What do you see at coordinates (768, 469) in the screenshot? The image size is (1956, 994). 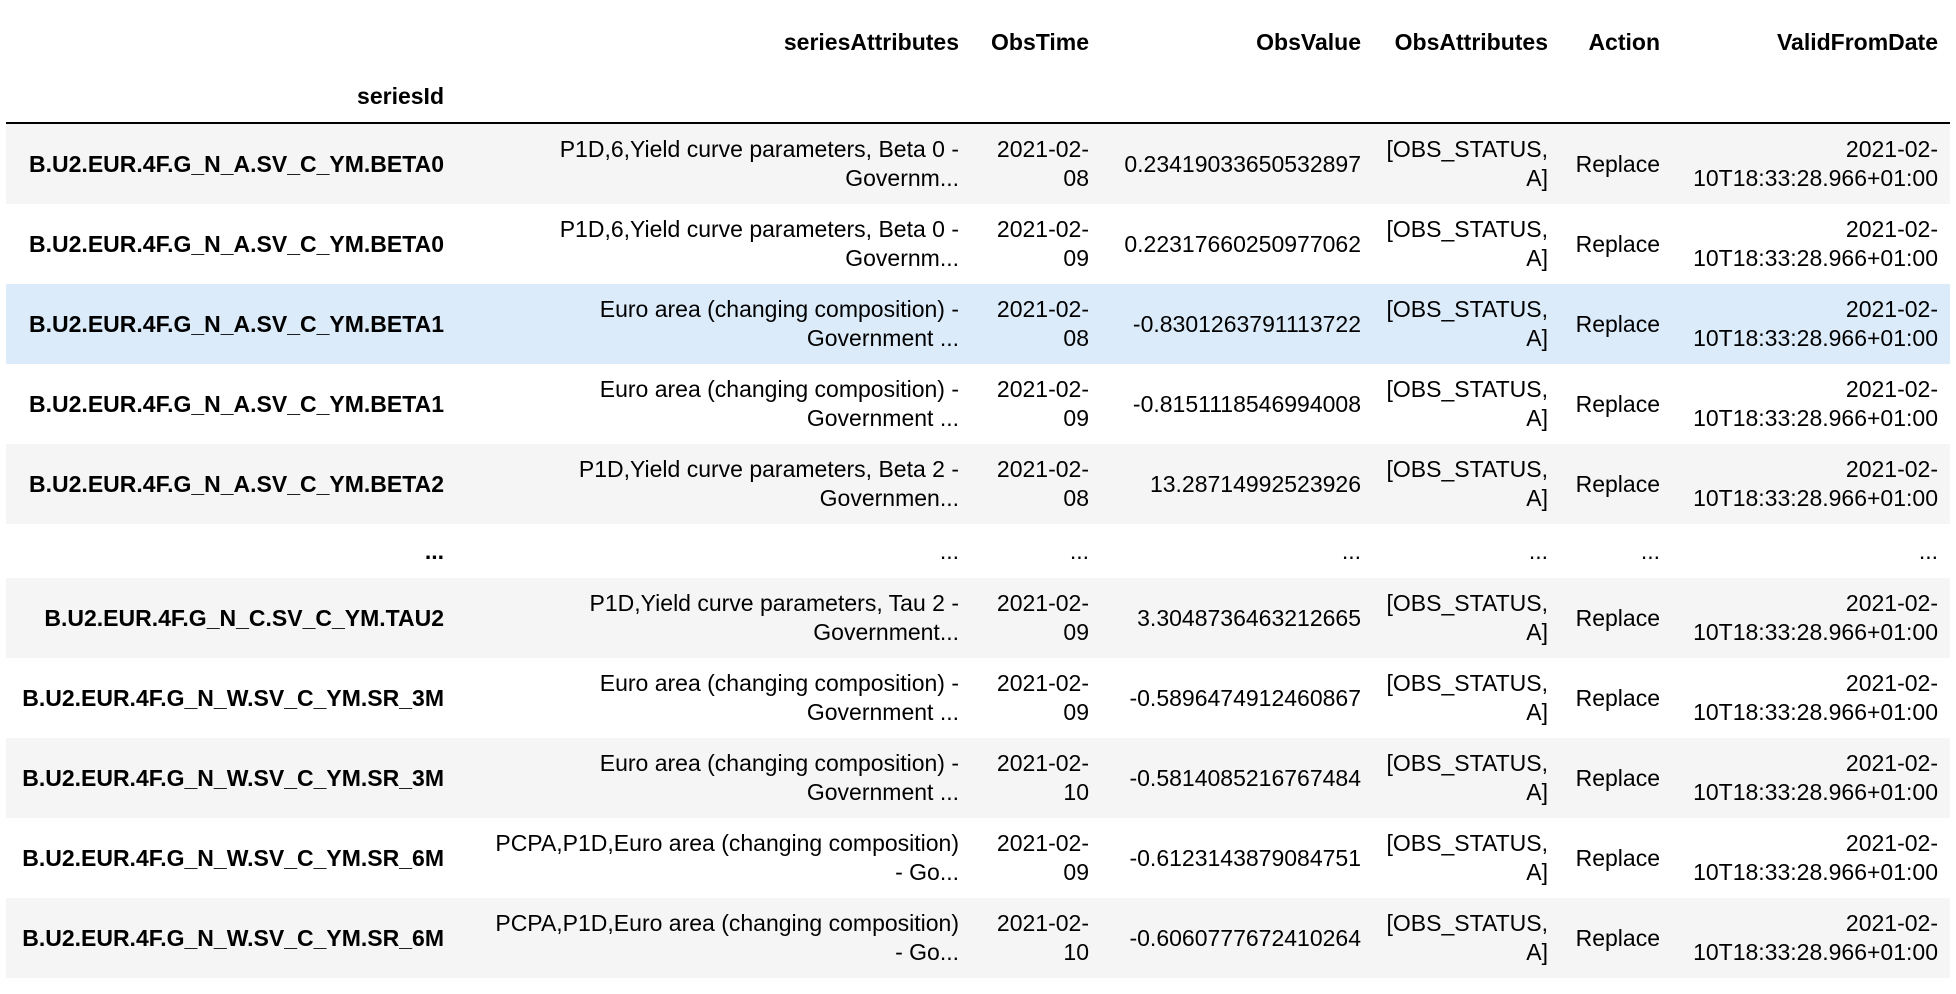 I see `series-attributes-line-1: P1D,Yield curve parameters, Beta 2 -` at bounding box center [768, 469].